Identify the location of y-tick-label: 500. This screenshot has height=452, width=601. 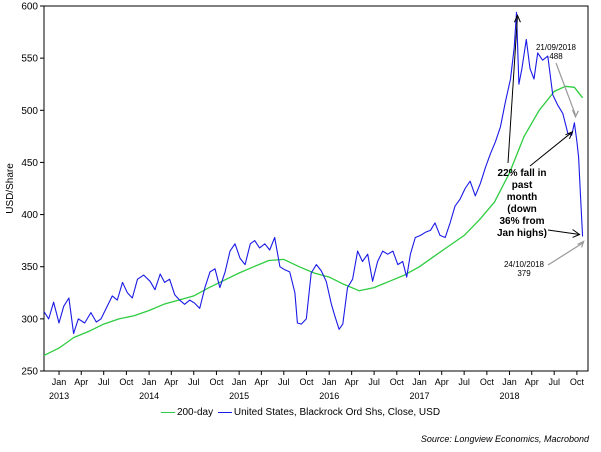
(29, 111).